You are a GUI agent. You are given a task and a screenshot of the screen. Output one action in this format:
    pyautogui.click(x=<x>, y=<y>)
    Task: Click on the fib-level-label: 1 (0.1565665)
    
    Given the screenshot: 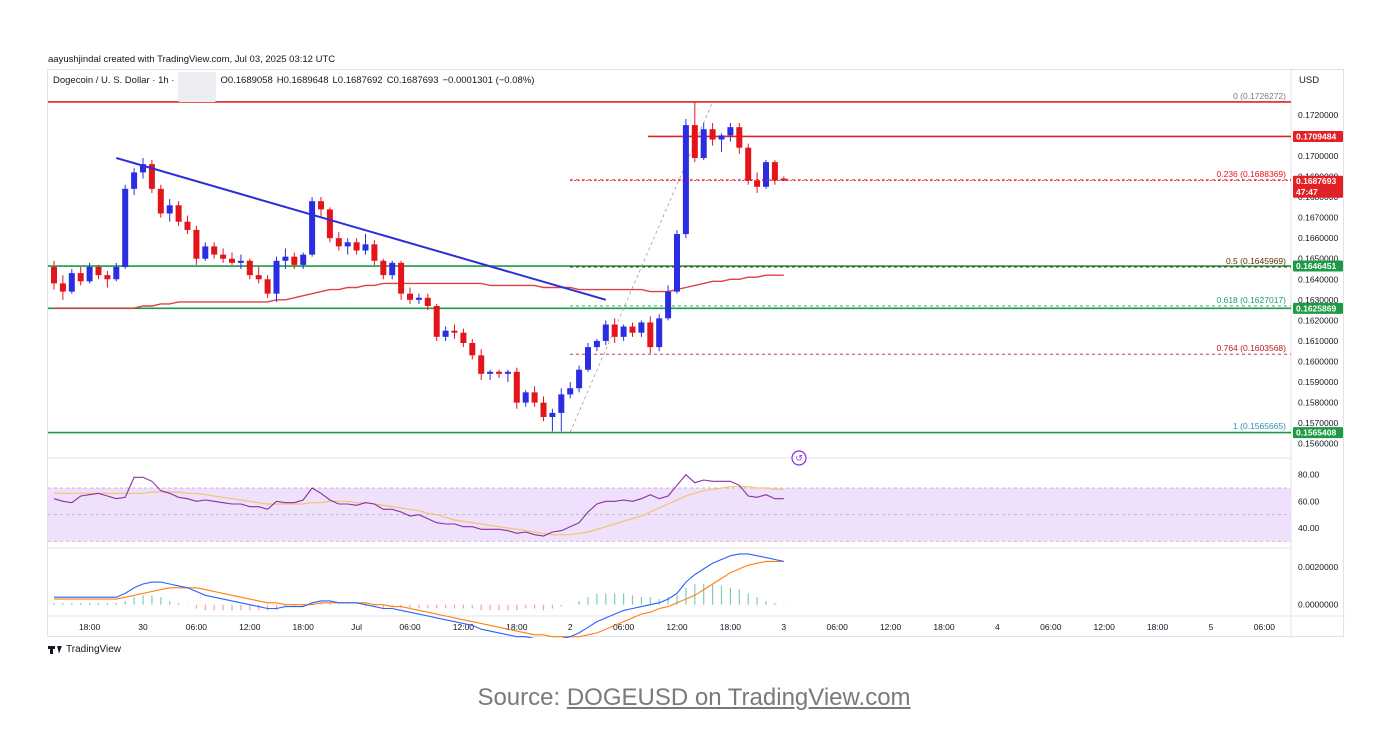 What is the action you would take?
    pyautogui.click(x=1259, y=426)
    